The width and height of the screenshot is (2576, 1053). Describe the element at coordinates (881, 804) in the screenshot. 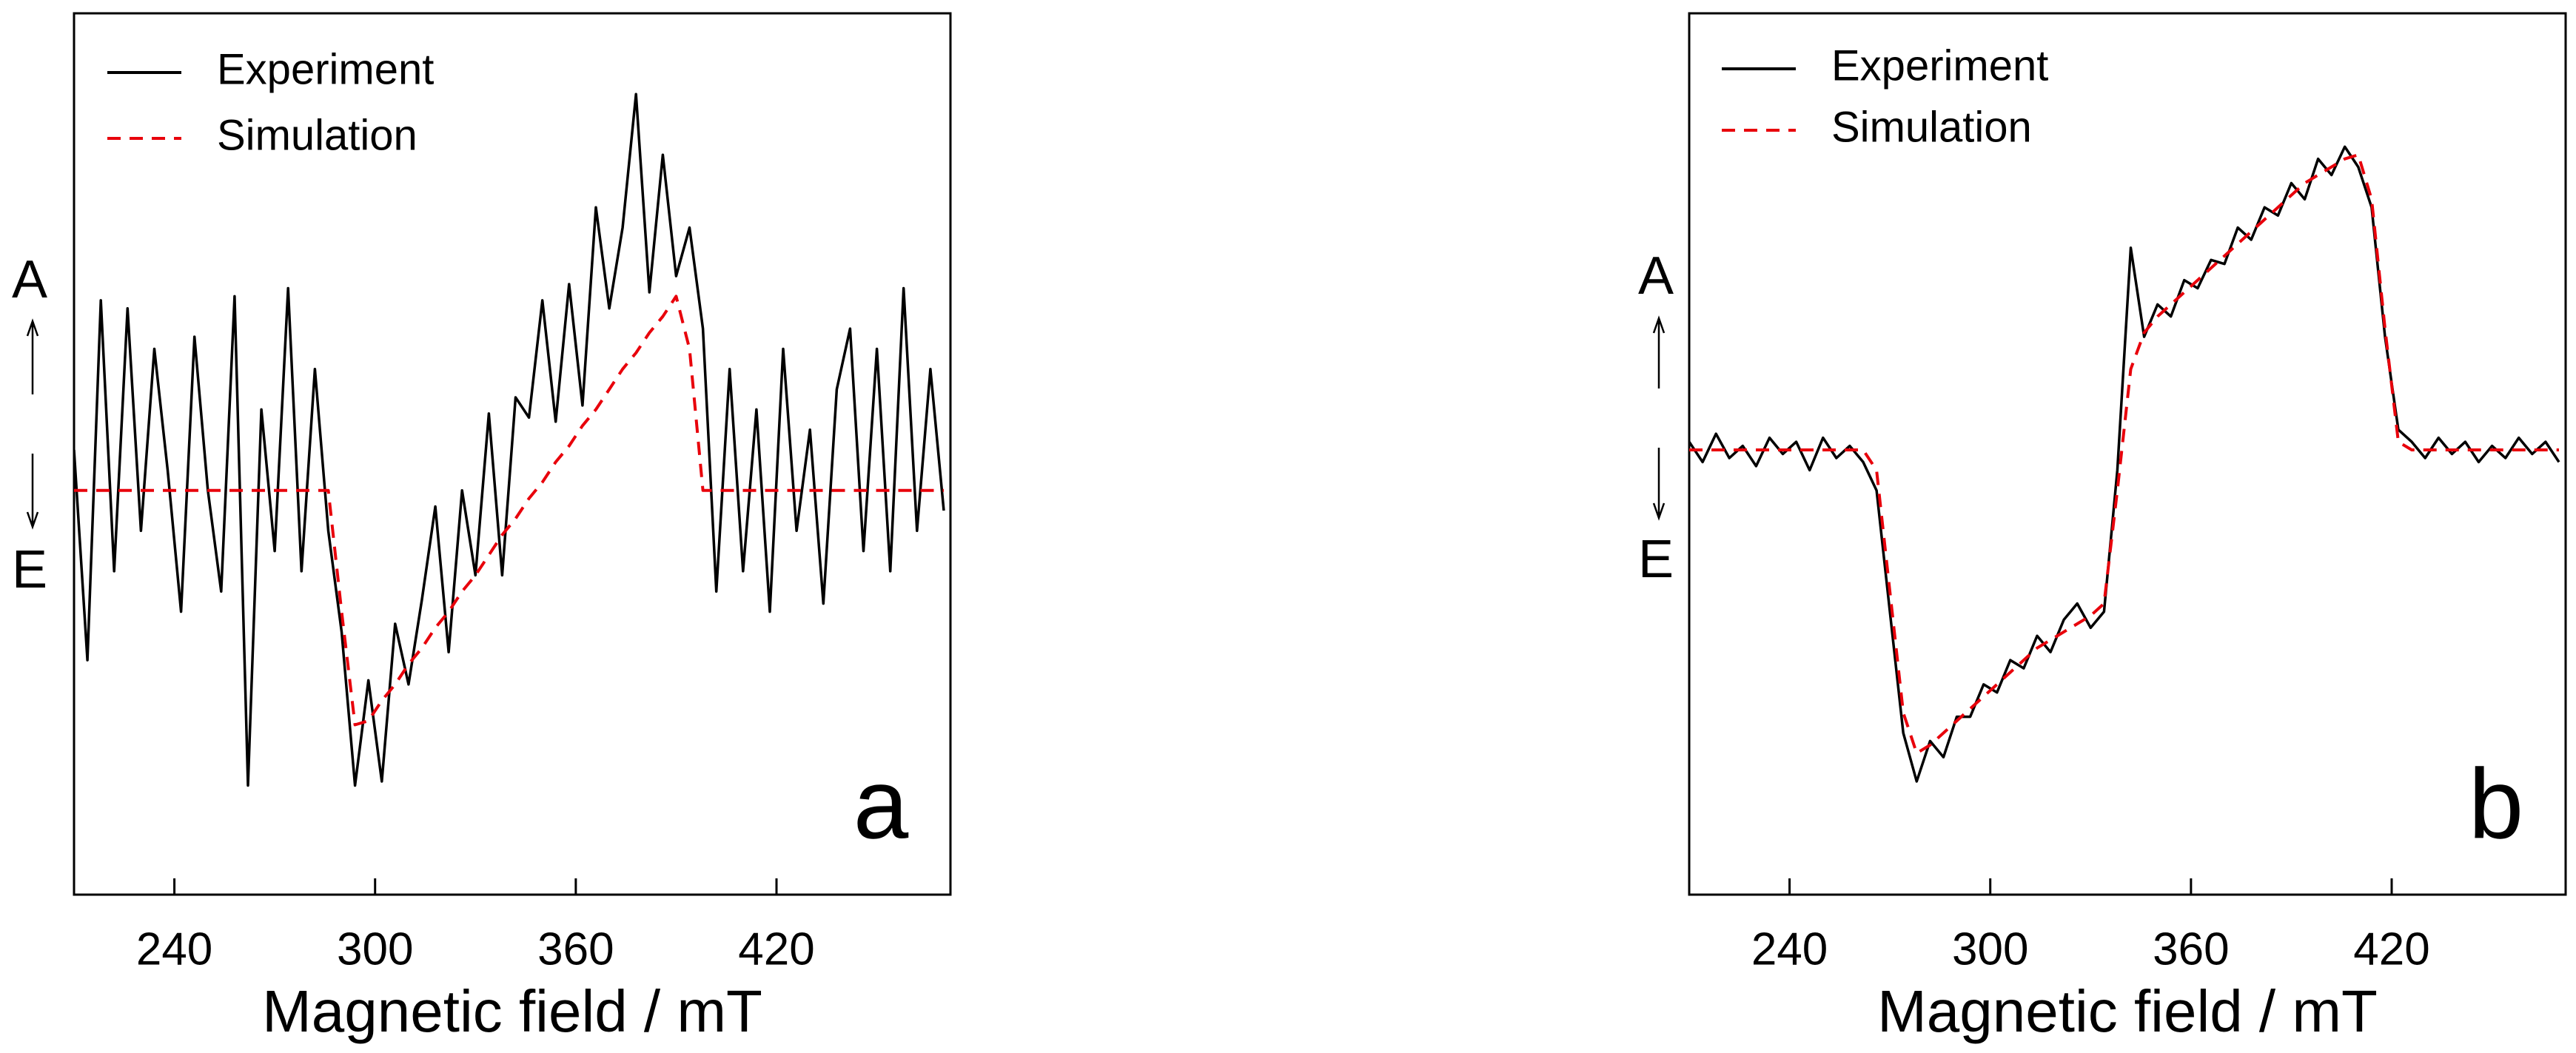

I see `panel-label: a` at that location.